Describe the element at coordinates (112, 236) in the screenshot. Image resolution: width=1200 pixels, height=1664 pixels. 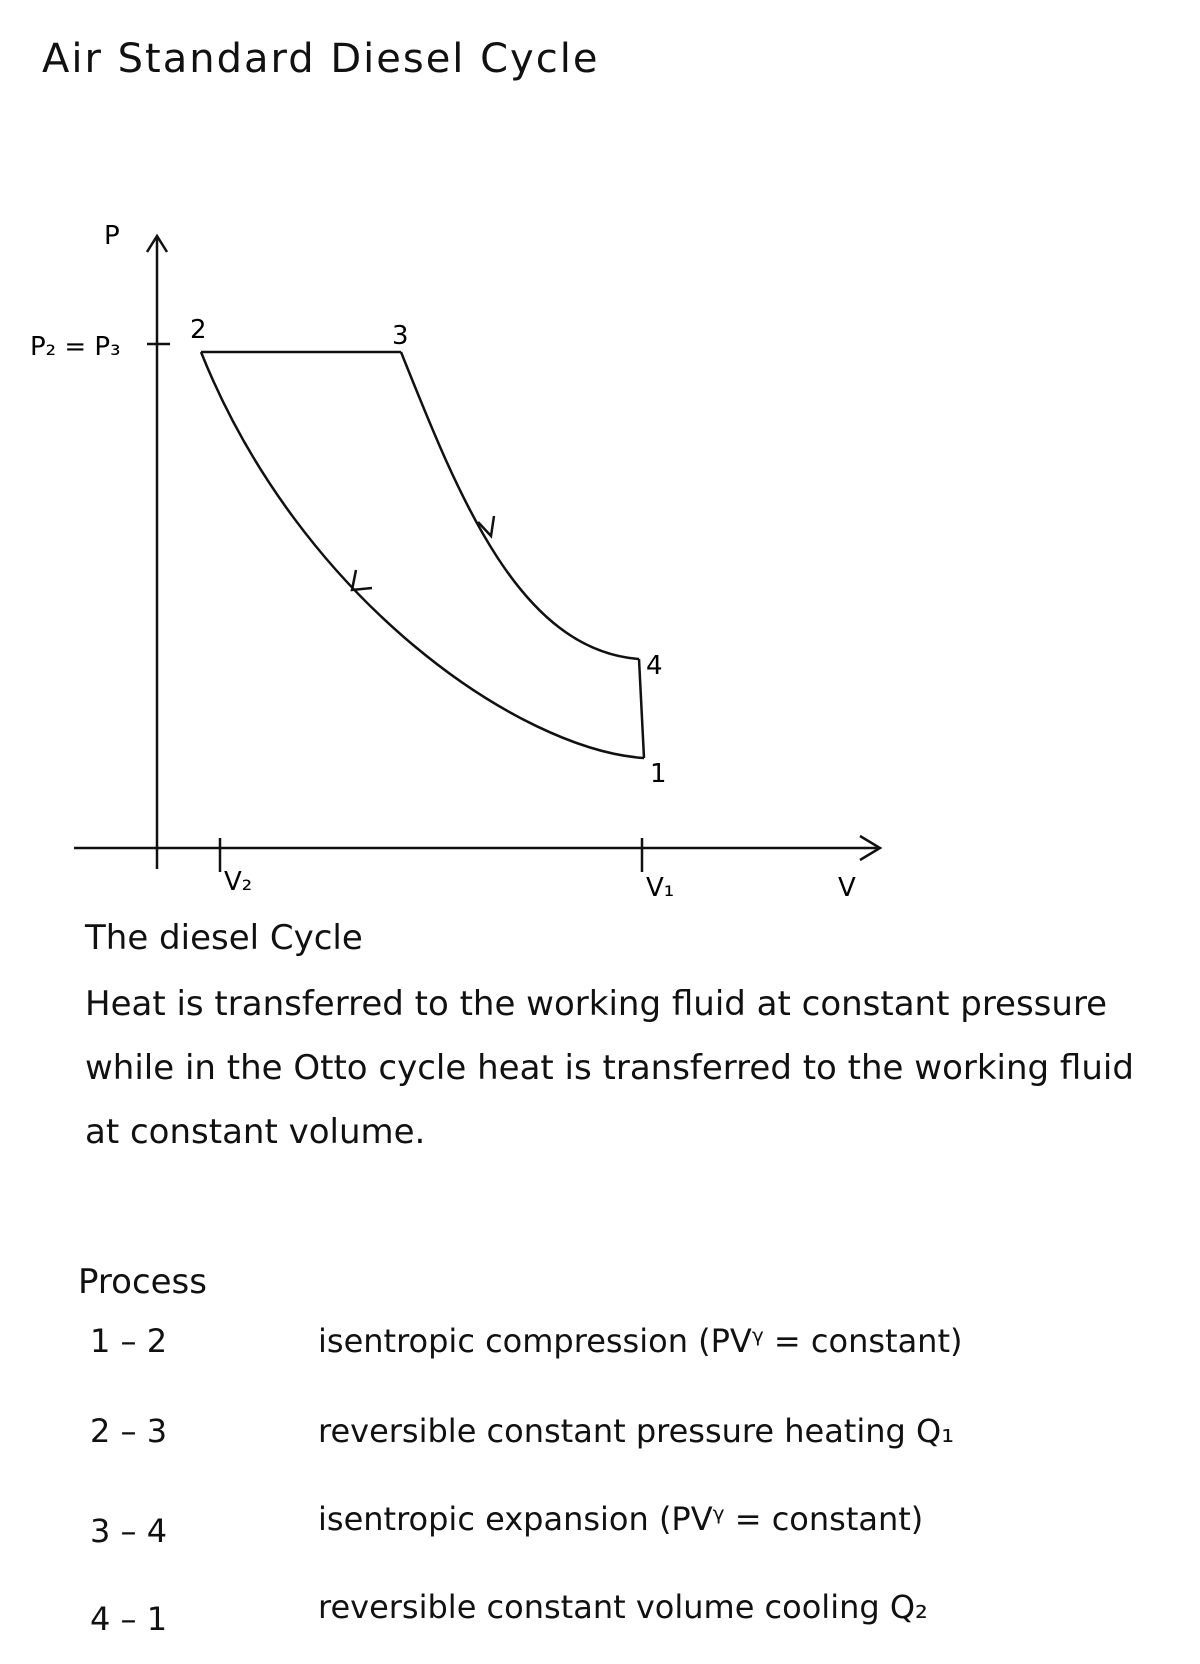
I see `y-axis-label: P` at that location.